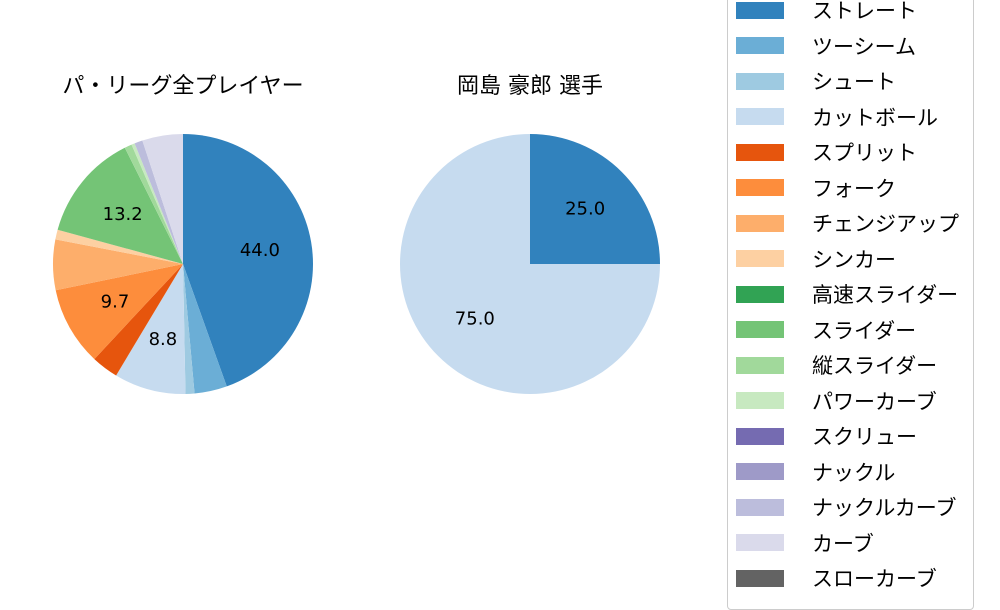 This screenshot has width=1000, height=610. I want to click on legend-label: ナックルカーブ, so click(884, 508).